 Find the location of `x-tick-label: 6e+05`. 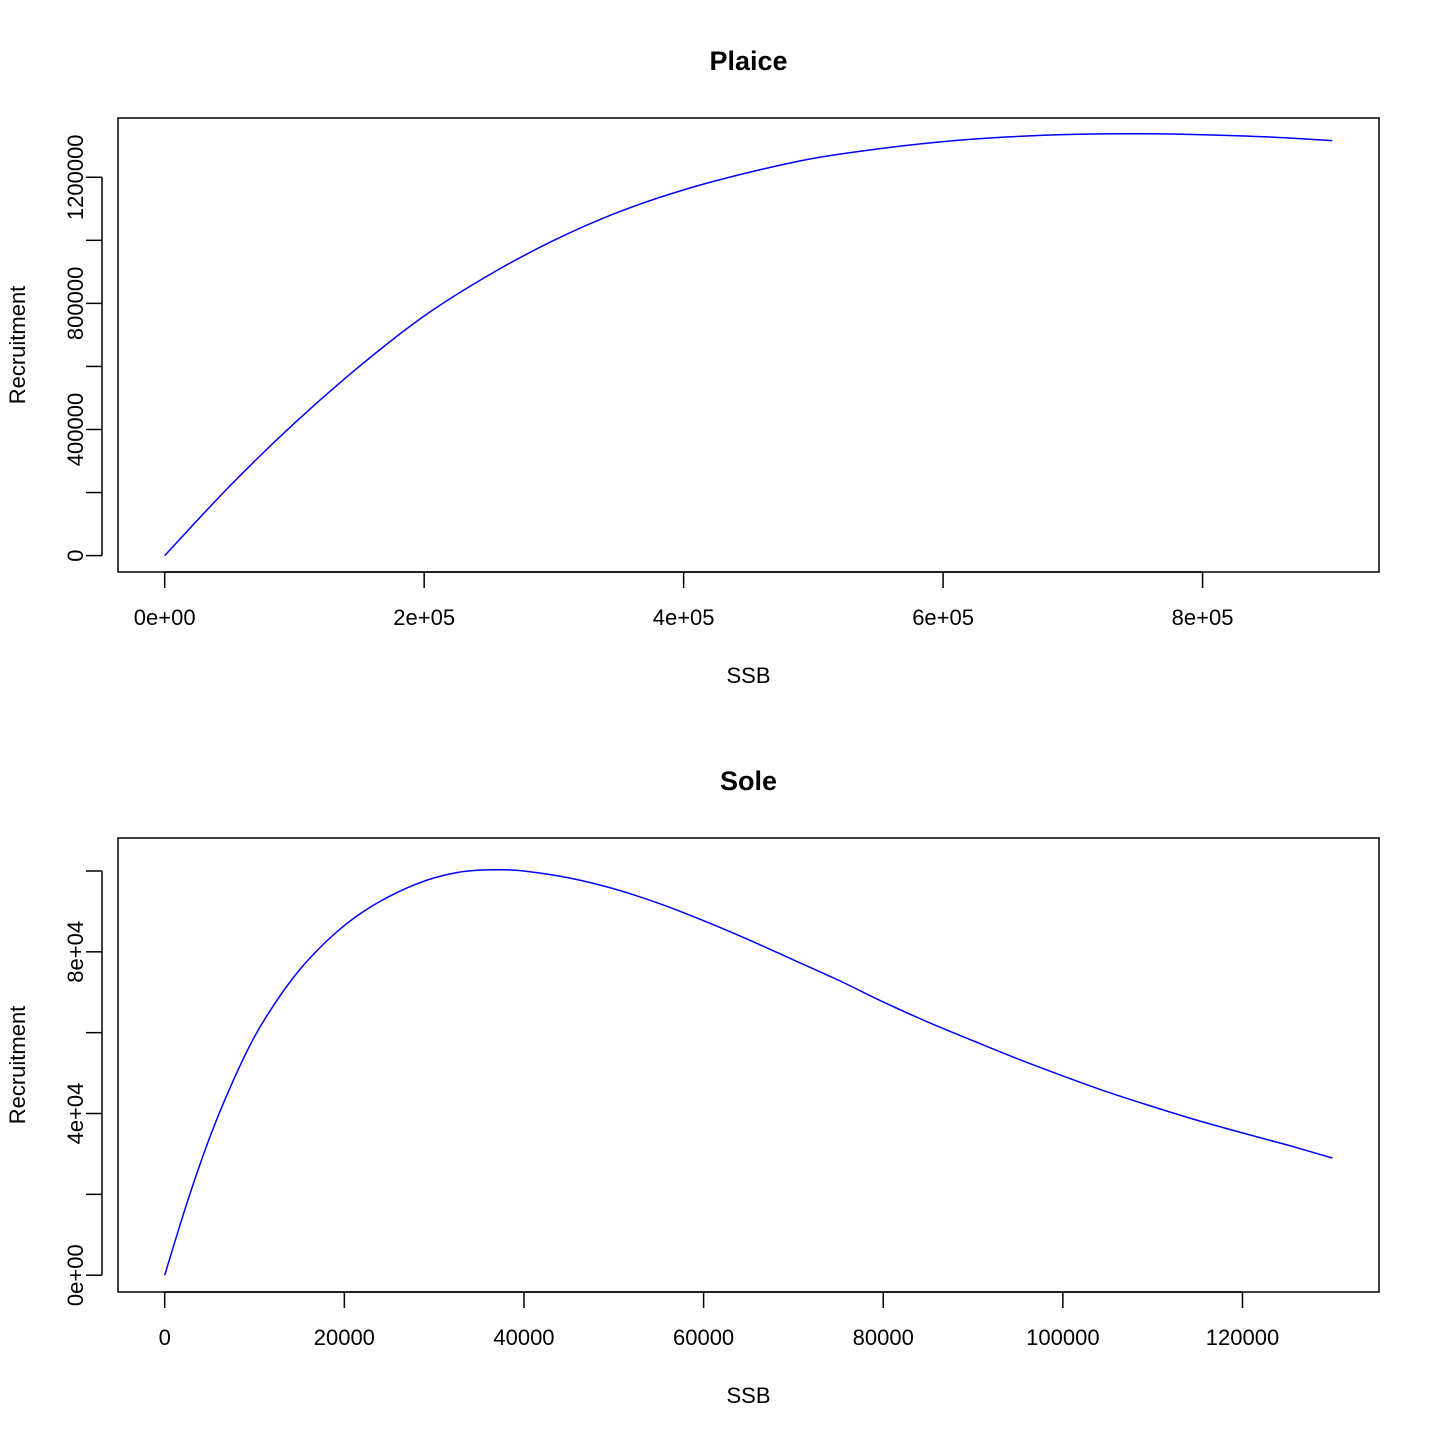

x-tick-label: 6e+05 is located at coordinates (943, 617).